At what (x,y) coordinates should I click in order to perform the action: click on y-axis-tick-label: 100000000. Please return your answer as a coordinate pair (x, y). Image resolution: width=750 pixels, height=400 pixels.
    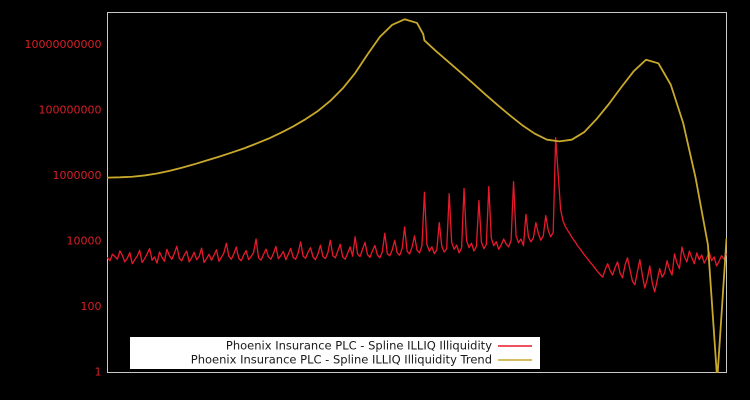
    Looking at the image, I should click on (70, 110).